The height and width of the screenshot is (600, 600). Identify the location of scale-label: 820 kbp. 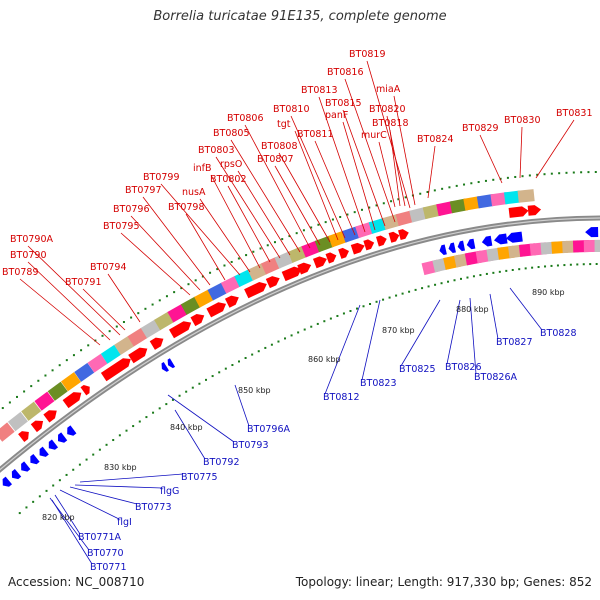
(58, 517).